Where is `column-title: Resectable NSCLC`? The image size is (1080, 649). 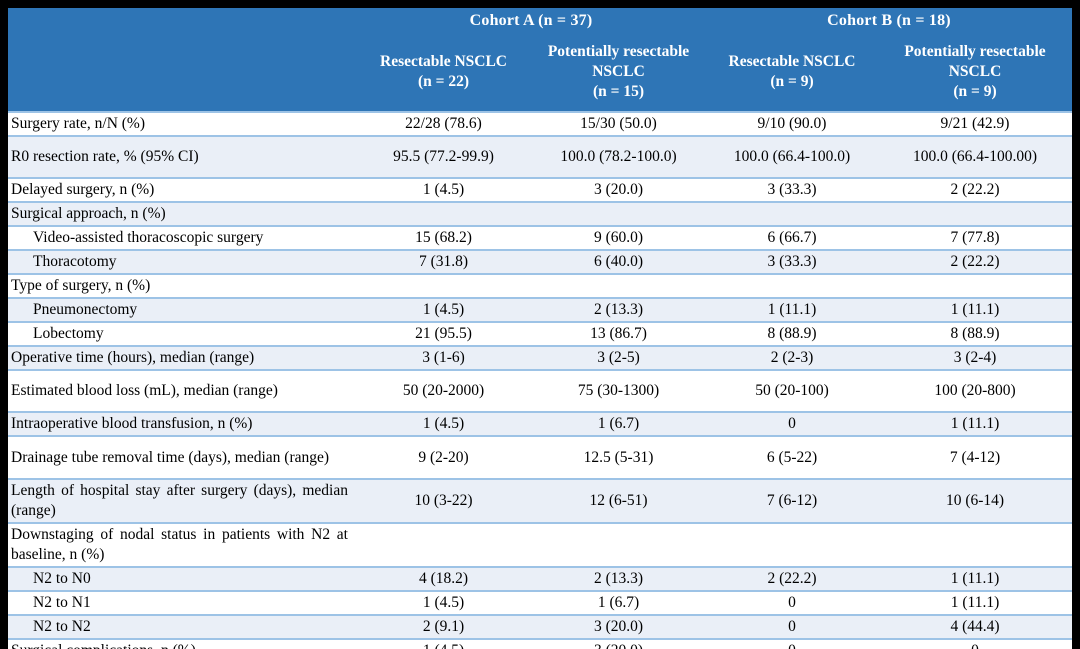 column-title: Resectable NSCLC is located at coordinates (443, 61).